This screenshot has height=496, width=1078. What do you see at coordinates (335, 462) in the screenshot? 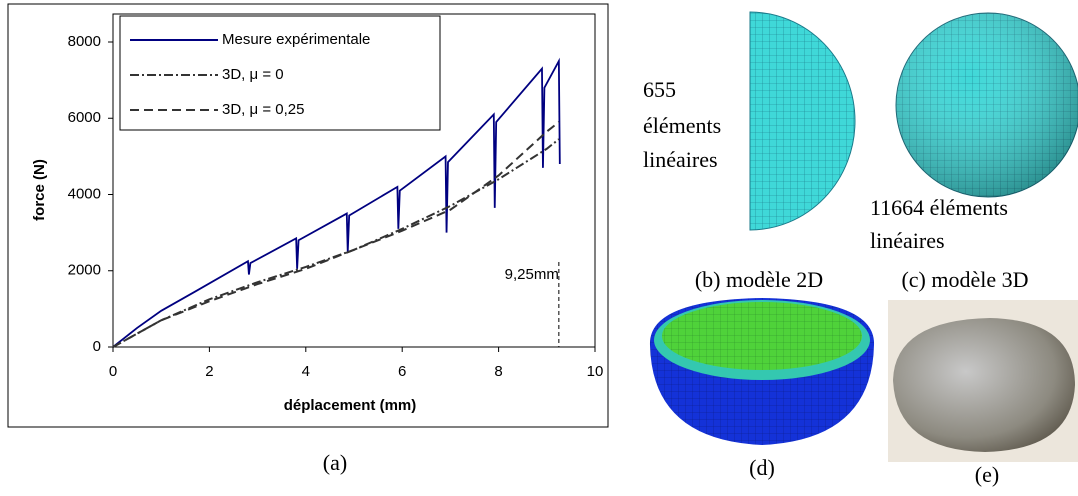
I see `panel-label: (a)` at bounding box center [335, 462].